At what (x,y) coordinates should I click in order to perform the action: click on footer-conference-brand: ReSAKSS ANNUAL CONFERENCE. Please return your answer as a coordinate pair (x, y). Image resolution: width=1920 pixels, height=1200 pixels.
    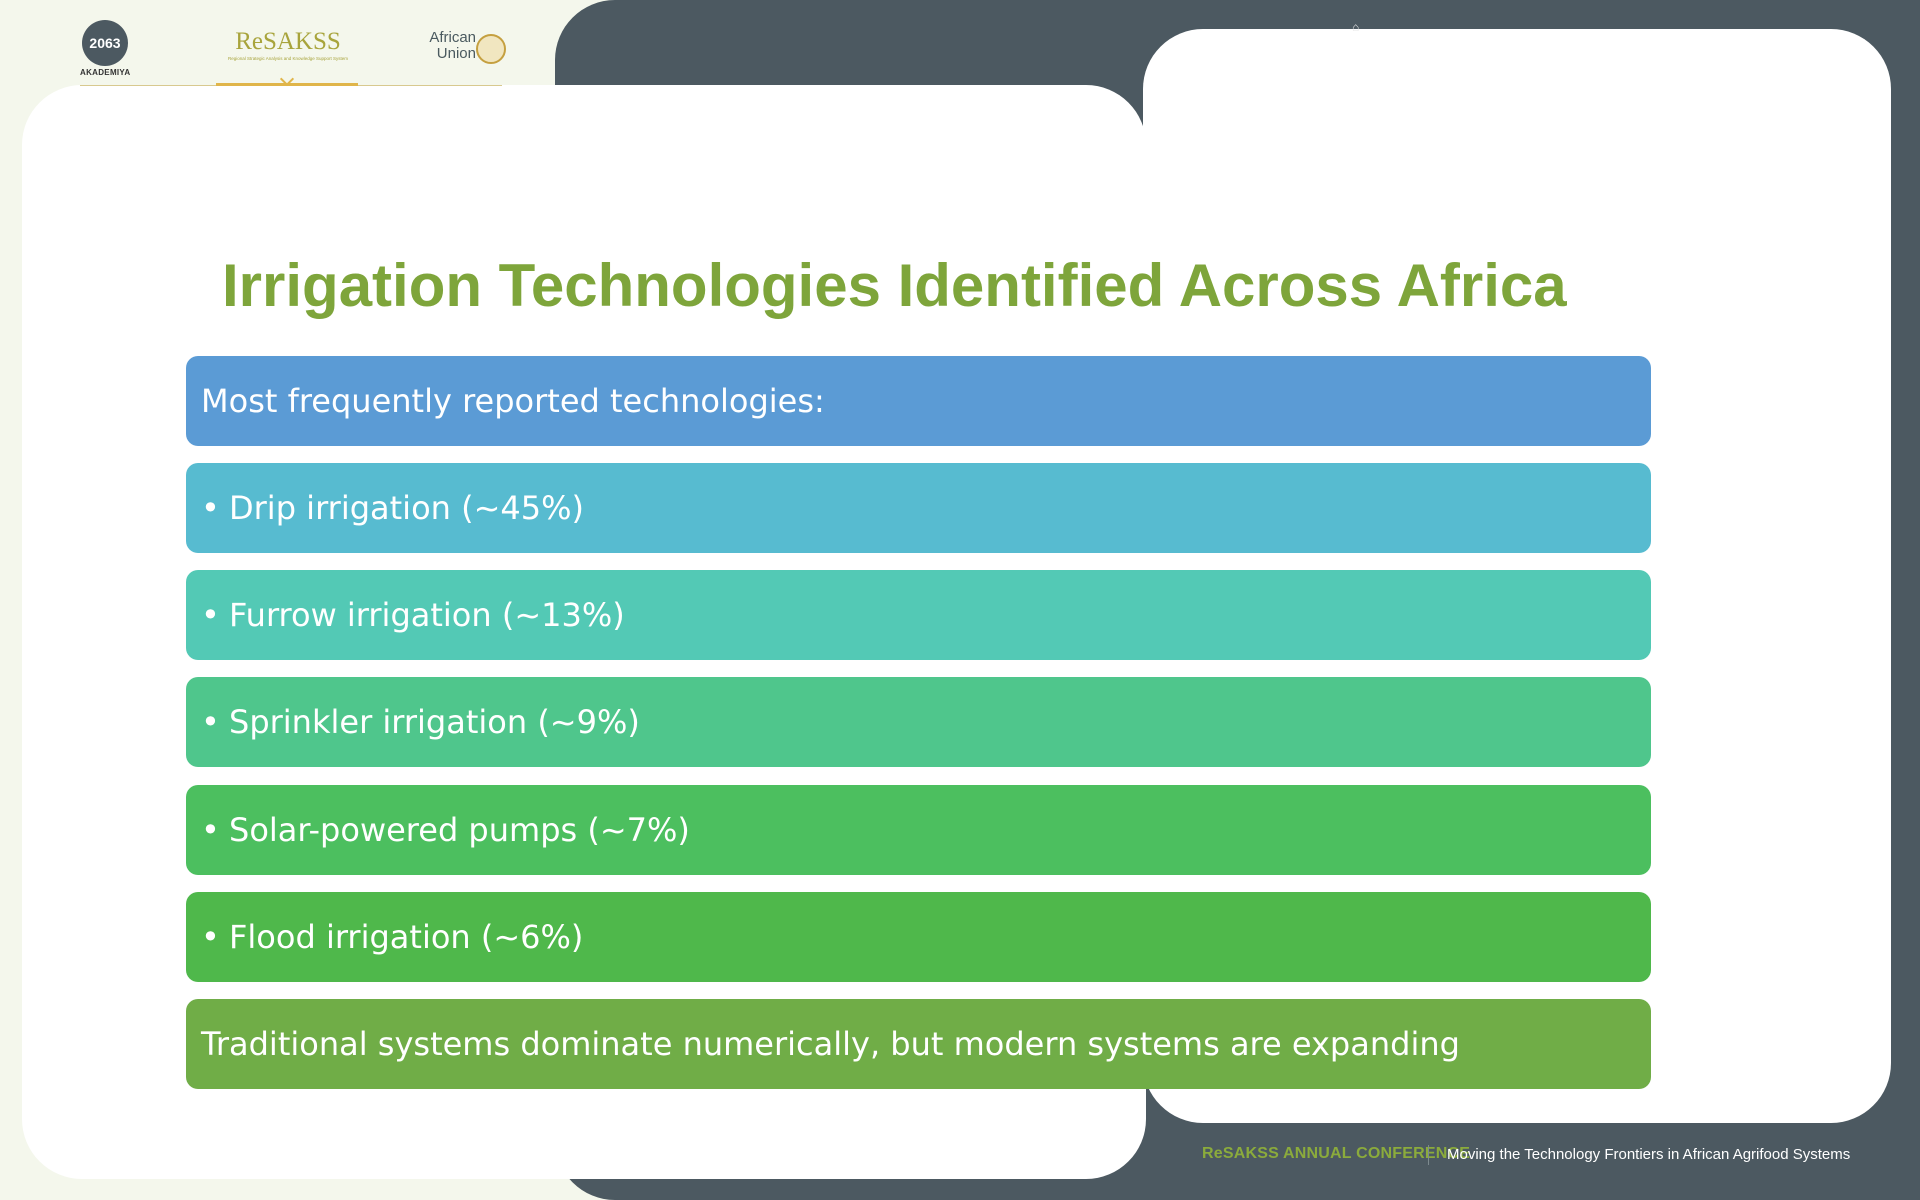
    Looking at the image, I should click on (1336, 1153).